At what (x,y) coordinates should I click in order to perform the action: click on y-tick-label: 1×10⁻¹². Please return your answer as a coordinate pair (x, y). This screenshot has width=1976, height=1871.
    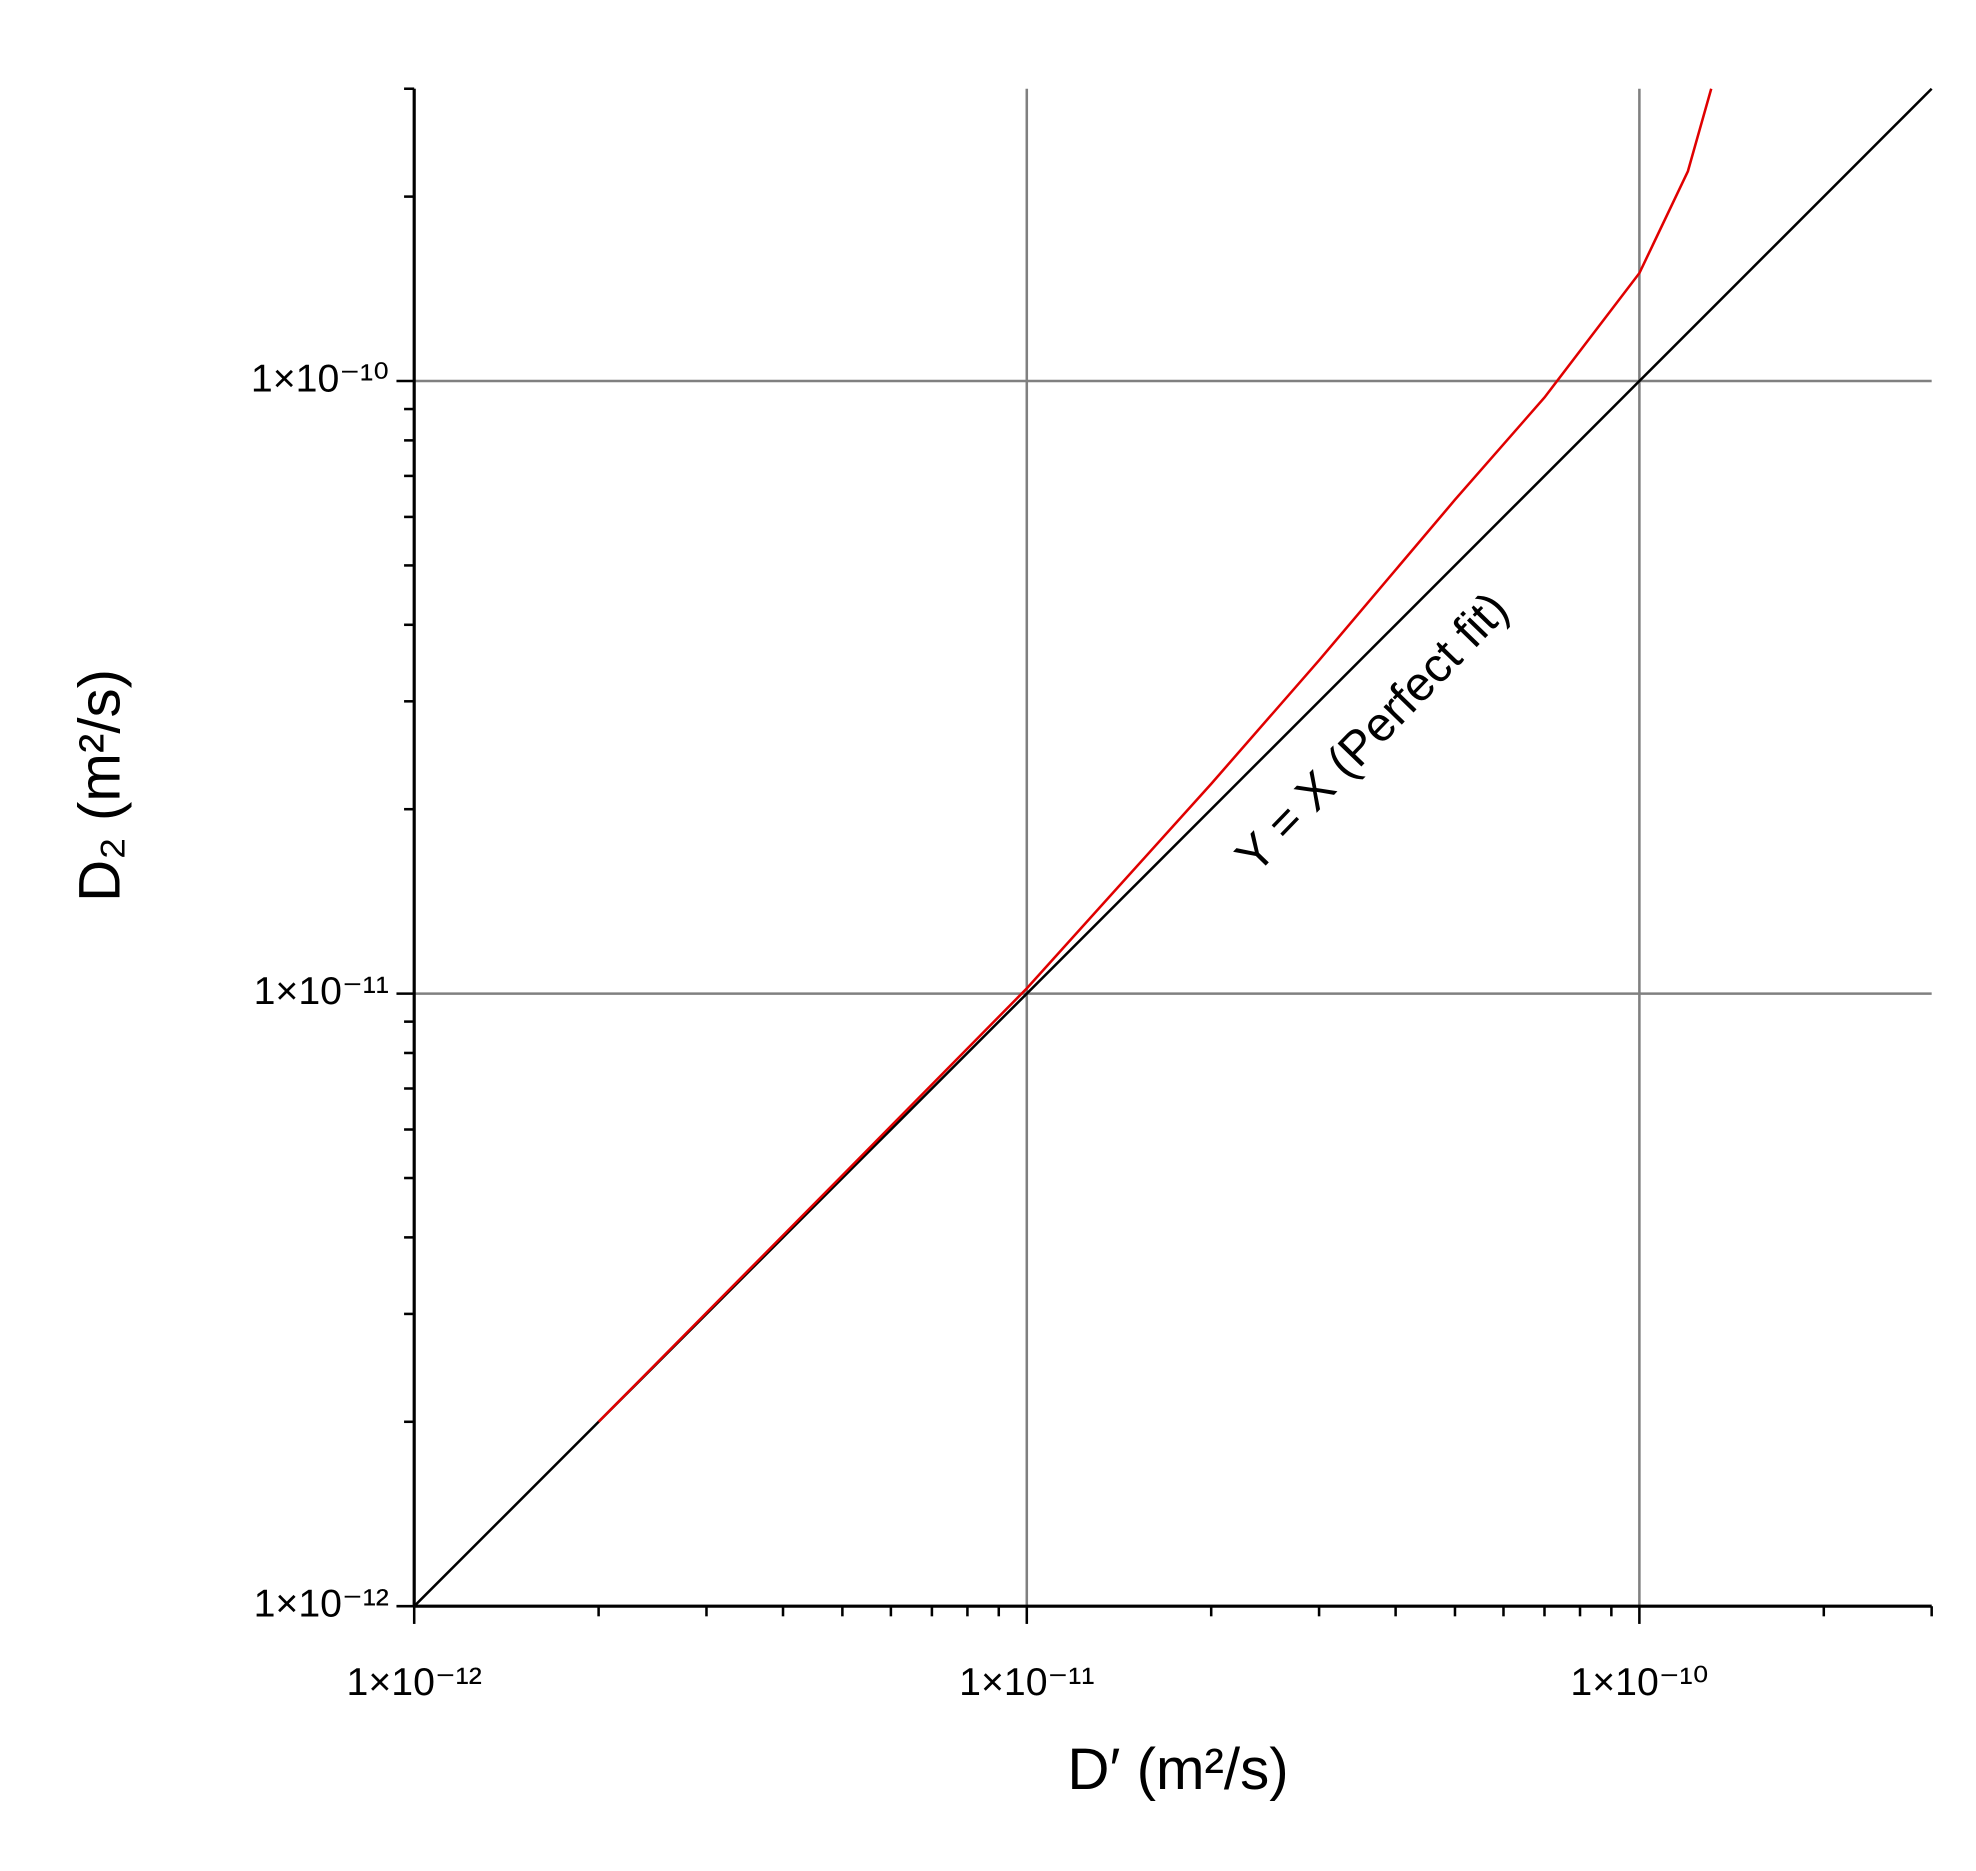
    Looking at the image, I should click on (321, 1604).